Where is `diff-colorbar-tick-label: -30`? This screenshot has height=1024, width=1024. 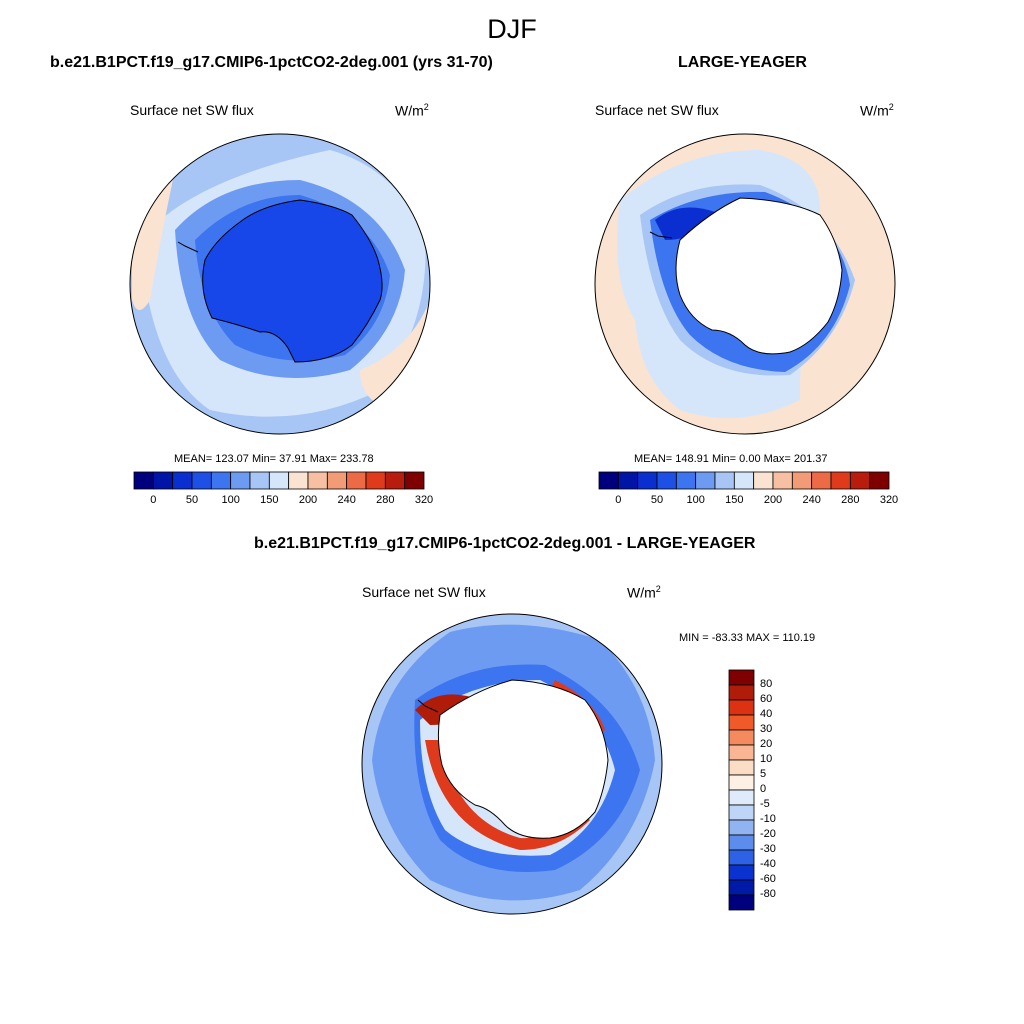
diff-colorbar-tick-label: -30 is located at coordinates (768, 849).